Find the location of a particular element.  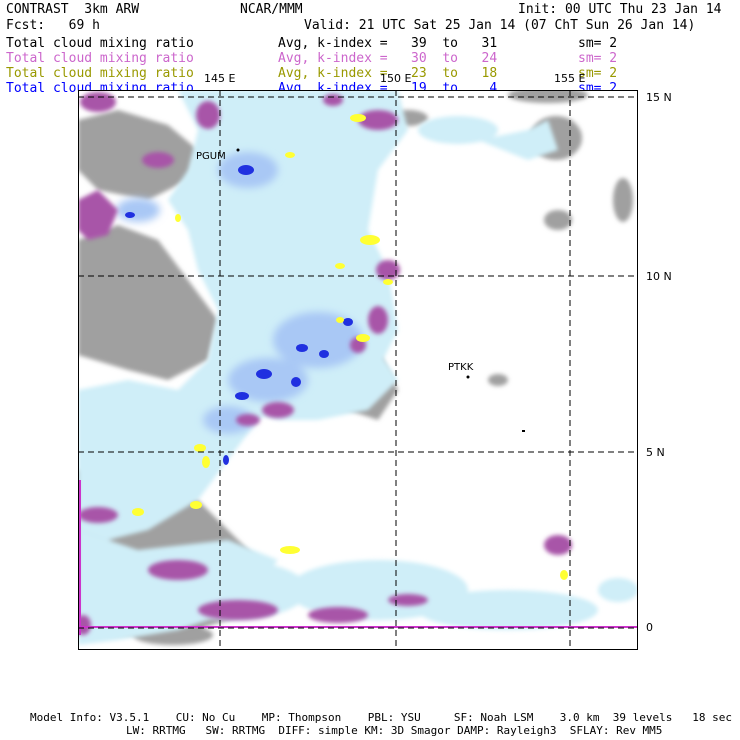

deep-blue-cloud-layer is located at coordinates (239, 315).